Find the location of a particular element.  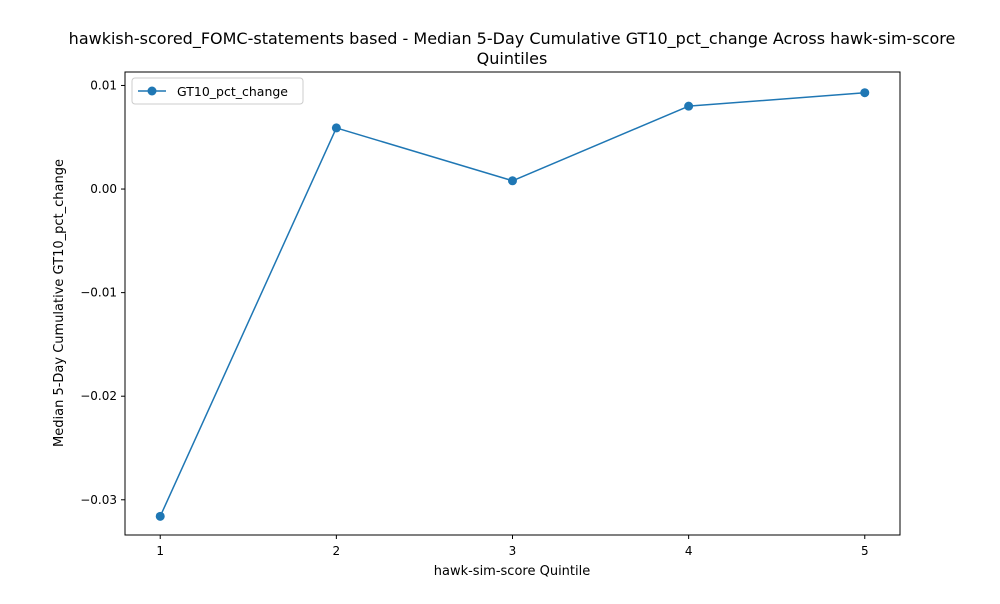

x-tick-label: 1 is located at coordinates (160, 551).